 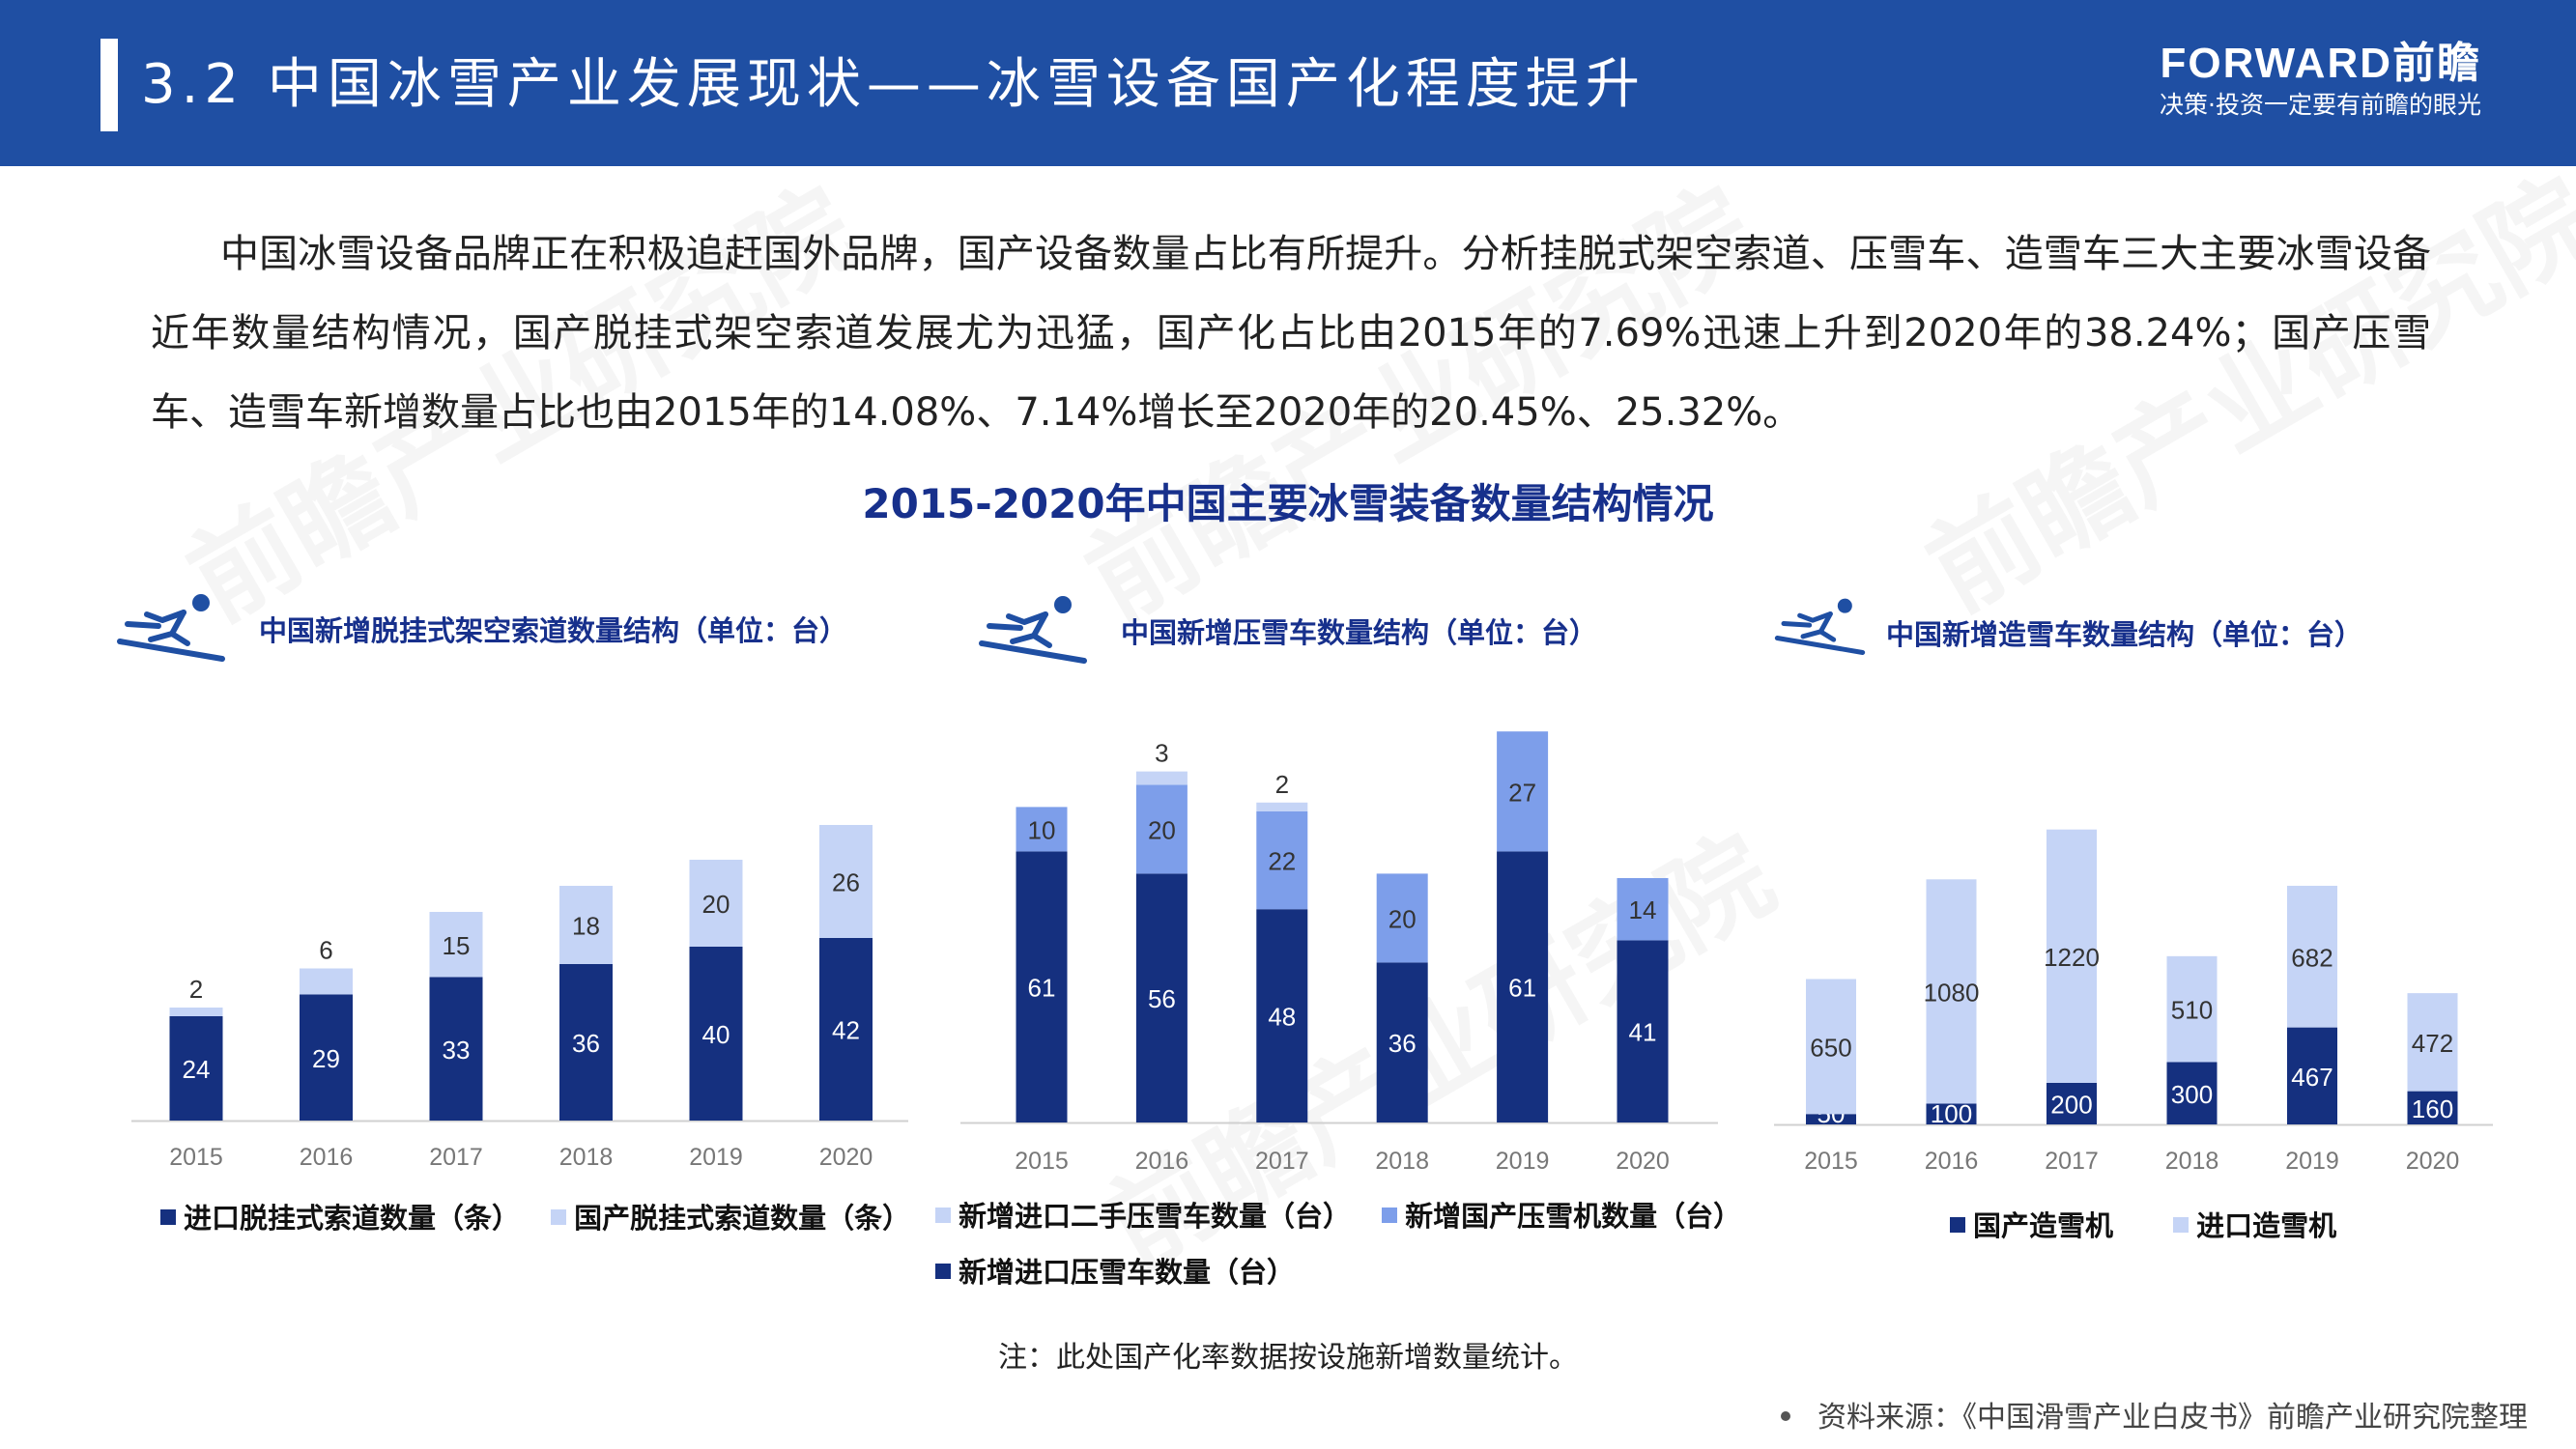 I want to click on legend-label: 新增国产压雪机数量（台）, so click(x=1574, y=1216).